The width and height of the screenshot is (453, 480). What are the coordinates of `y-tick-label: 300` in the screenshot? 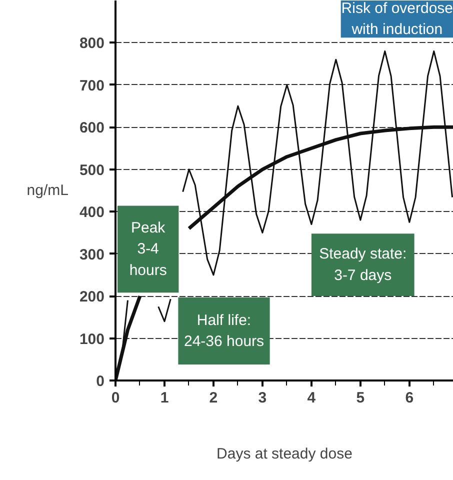 It's located at (92, 255).